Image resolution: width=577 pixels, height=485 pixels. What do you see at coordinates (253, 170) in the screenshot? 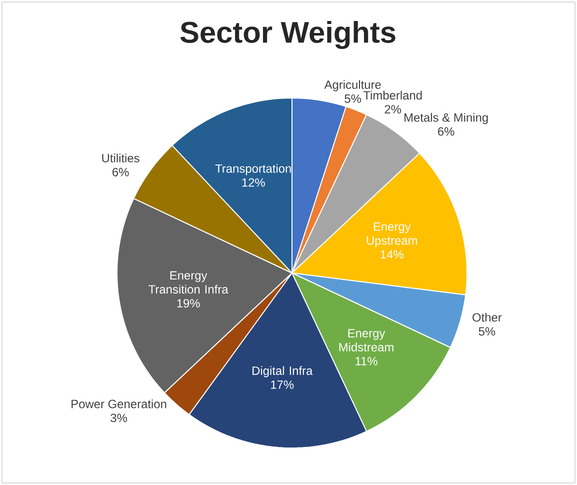
I see `slice-label: Transportation` at bounding box center [253, 170].